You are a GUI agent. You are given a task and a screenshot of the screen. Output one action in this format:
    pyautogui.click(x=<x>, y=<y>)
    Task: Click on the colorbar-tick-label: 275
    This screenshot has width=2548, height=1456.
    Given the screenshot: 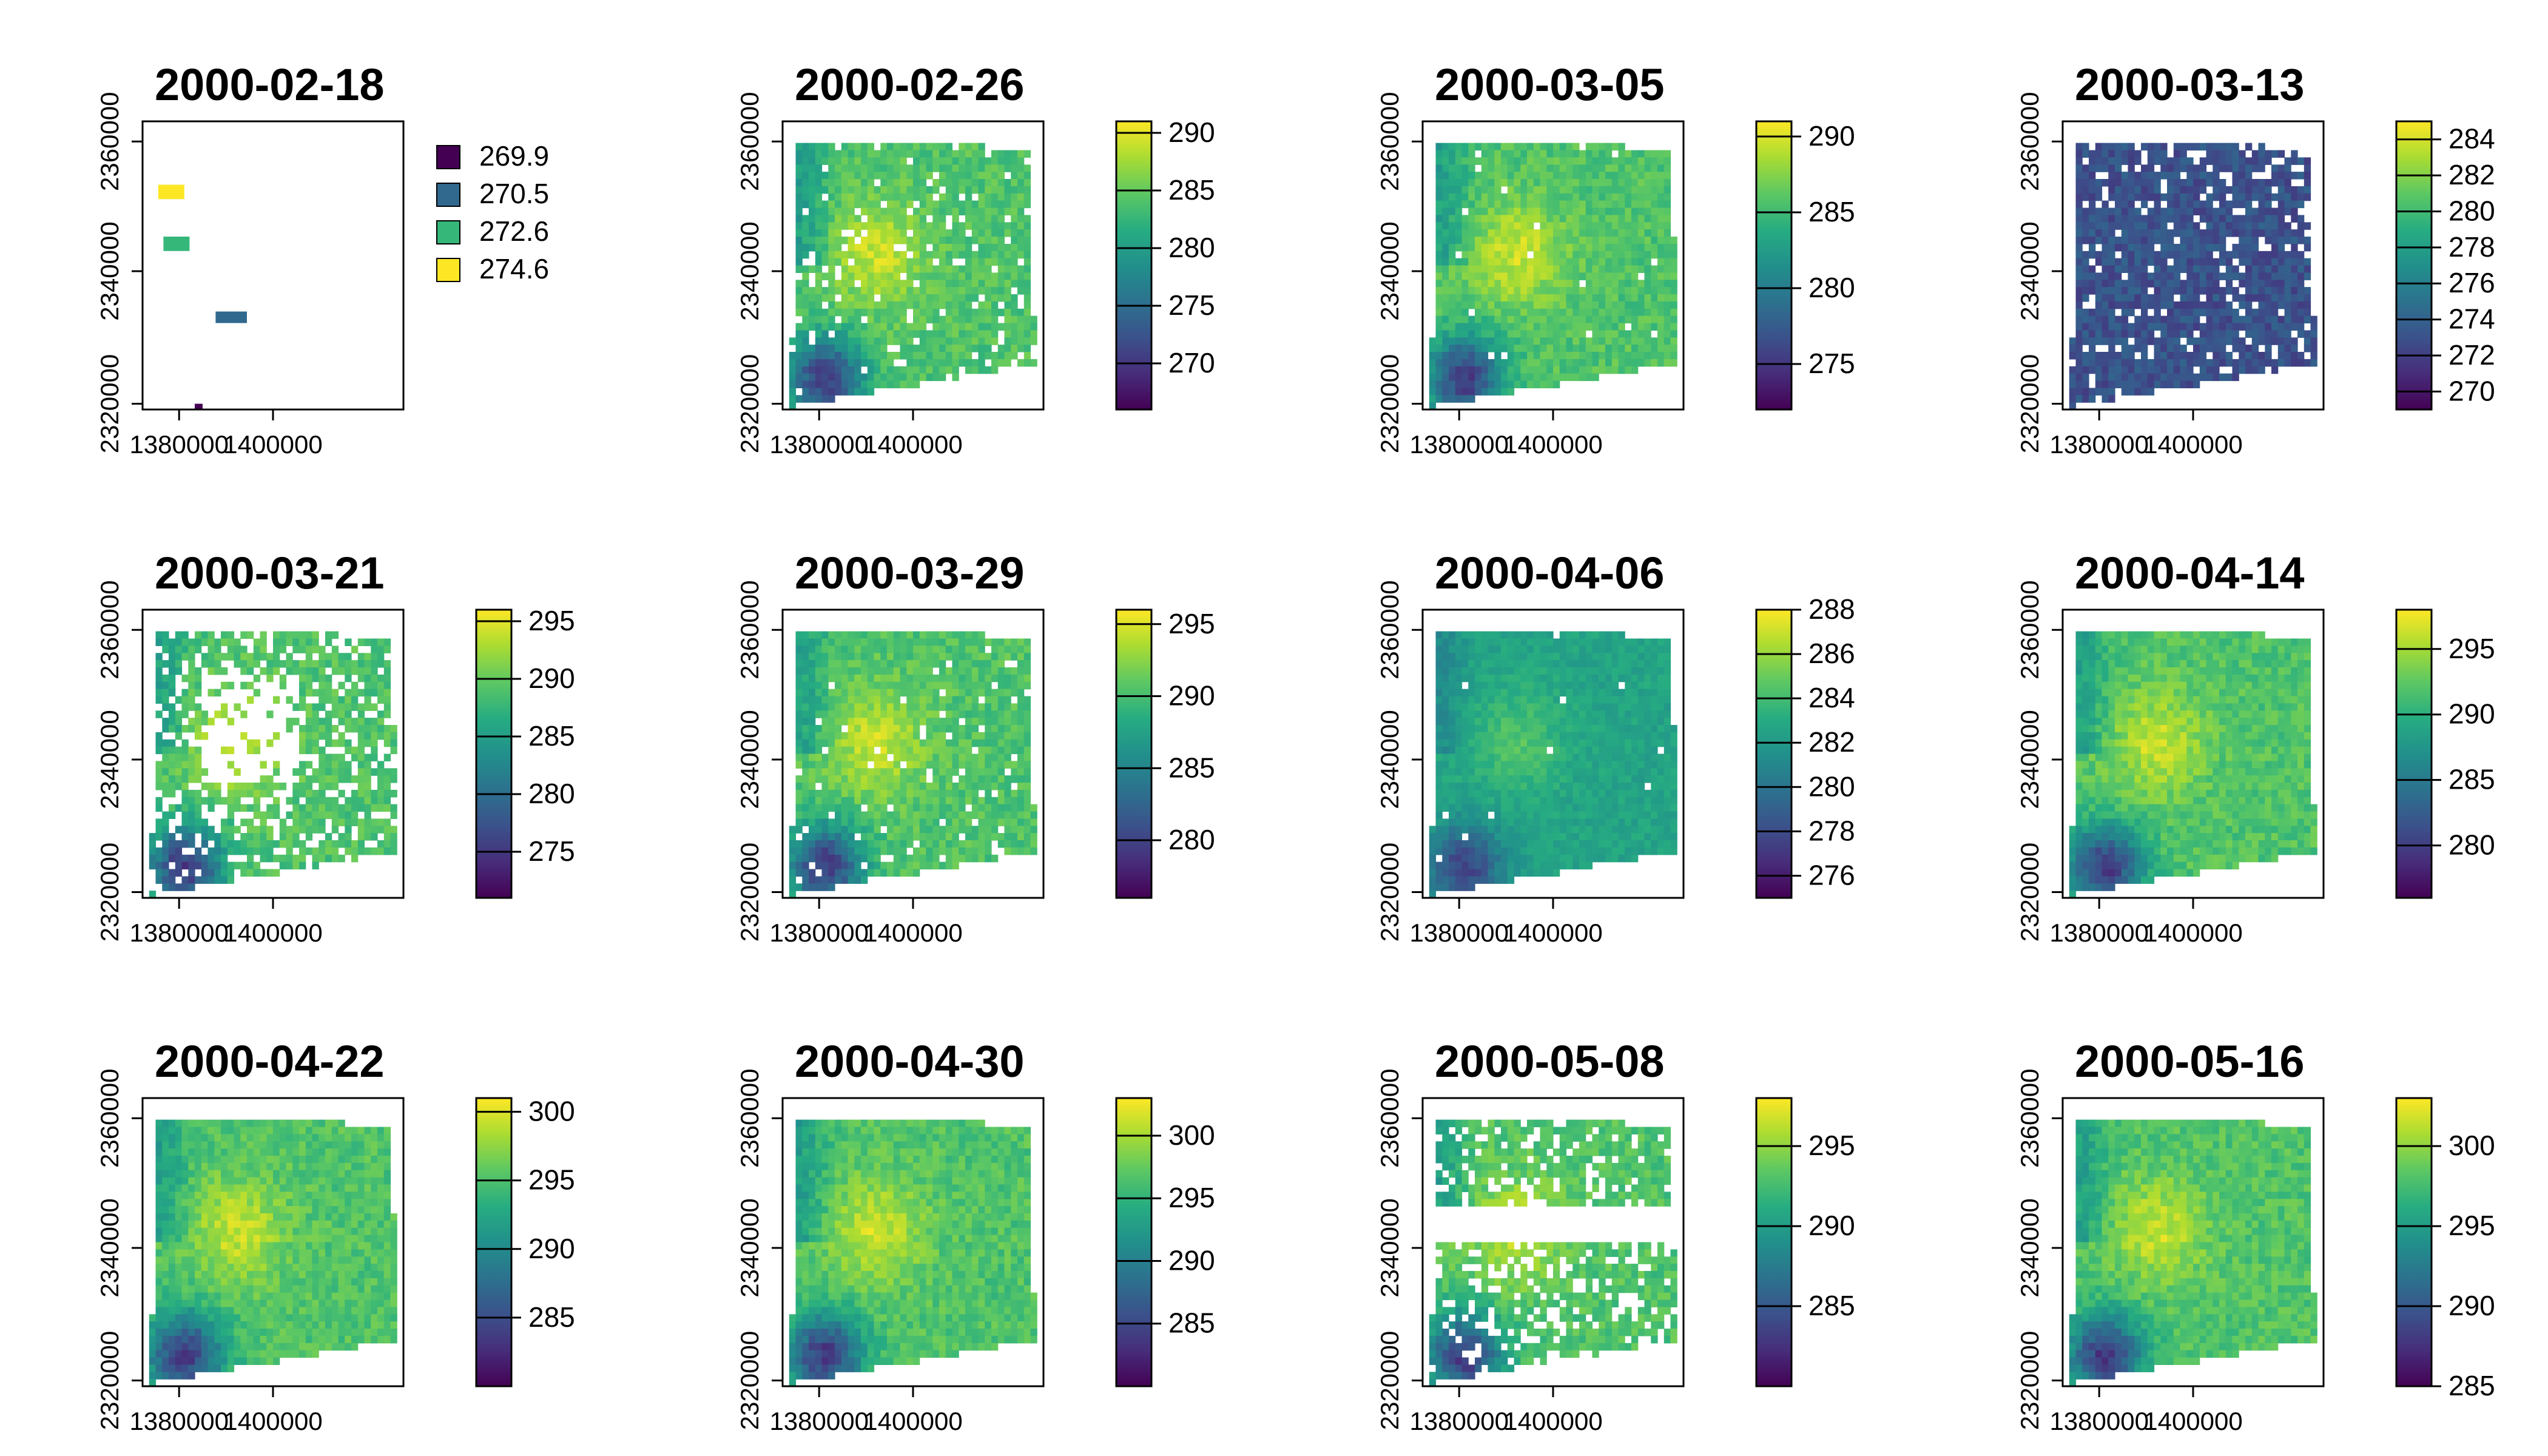 What is the action you would take?
    pyautogui.click(x=1191, y=305)
    